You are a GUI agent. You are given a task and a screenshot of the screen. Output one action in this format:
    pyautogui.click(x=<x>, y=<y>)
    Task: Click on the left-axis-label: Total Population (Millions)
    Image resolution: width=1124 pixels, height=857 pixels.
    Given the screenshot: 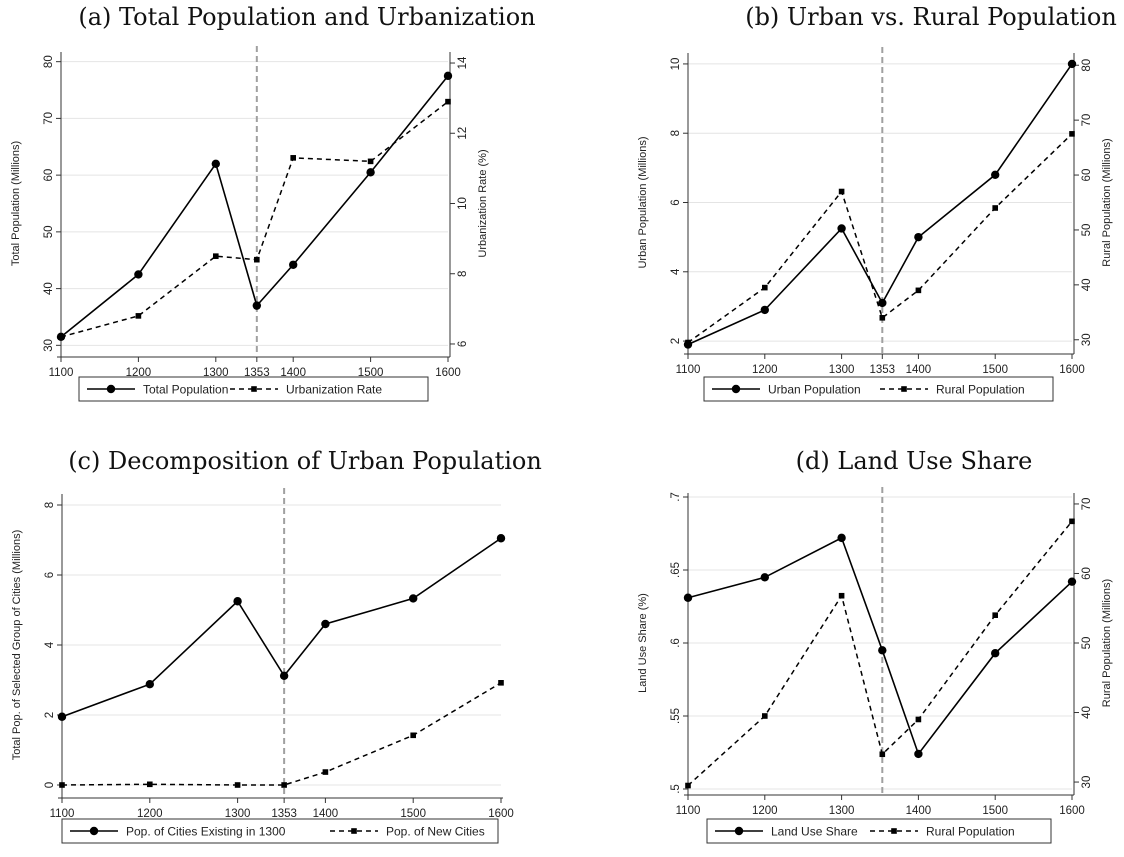 What is the action you would take?
    pyautogui.click(x=16, y=203)
    